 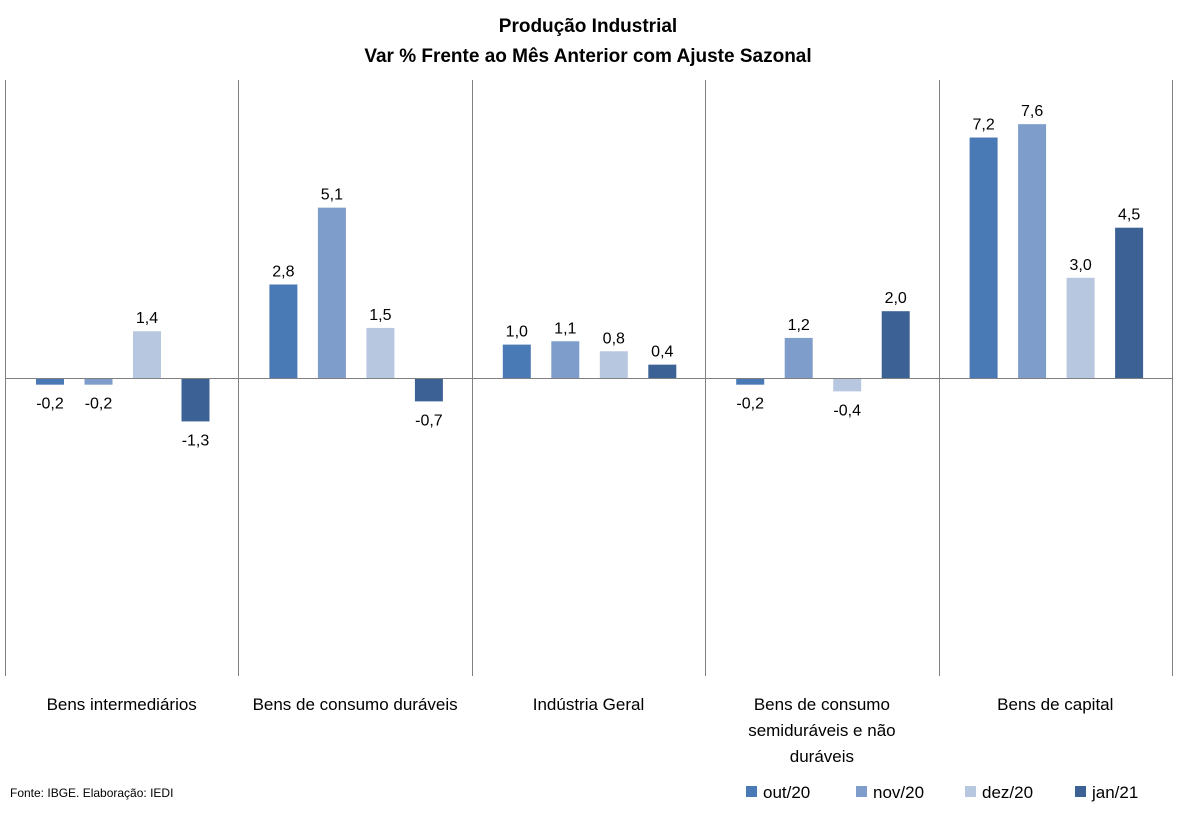 What do you see at coordinates (565, 328) in the screenshot?
I see `data-label: 1,1` at bounding box center [565, 328].